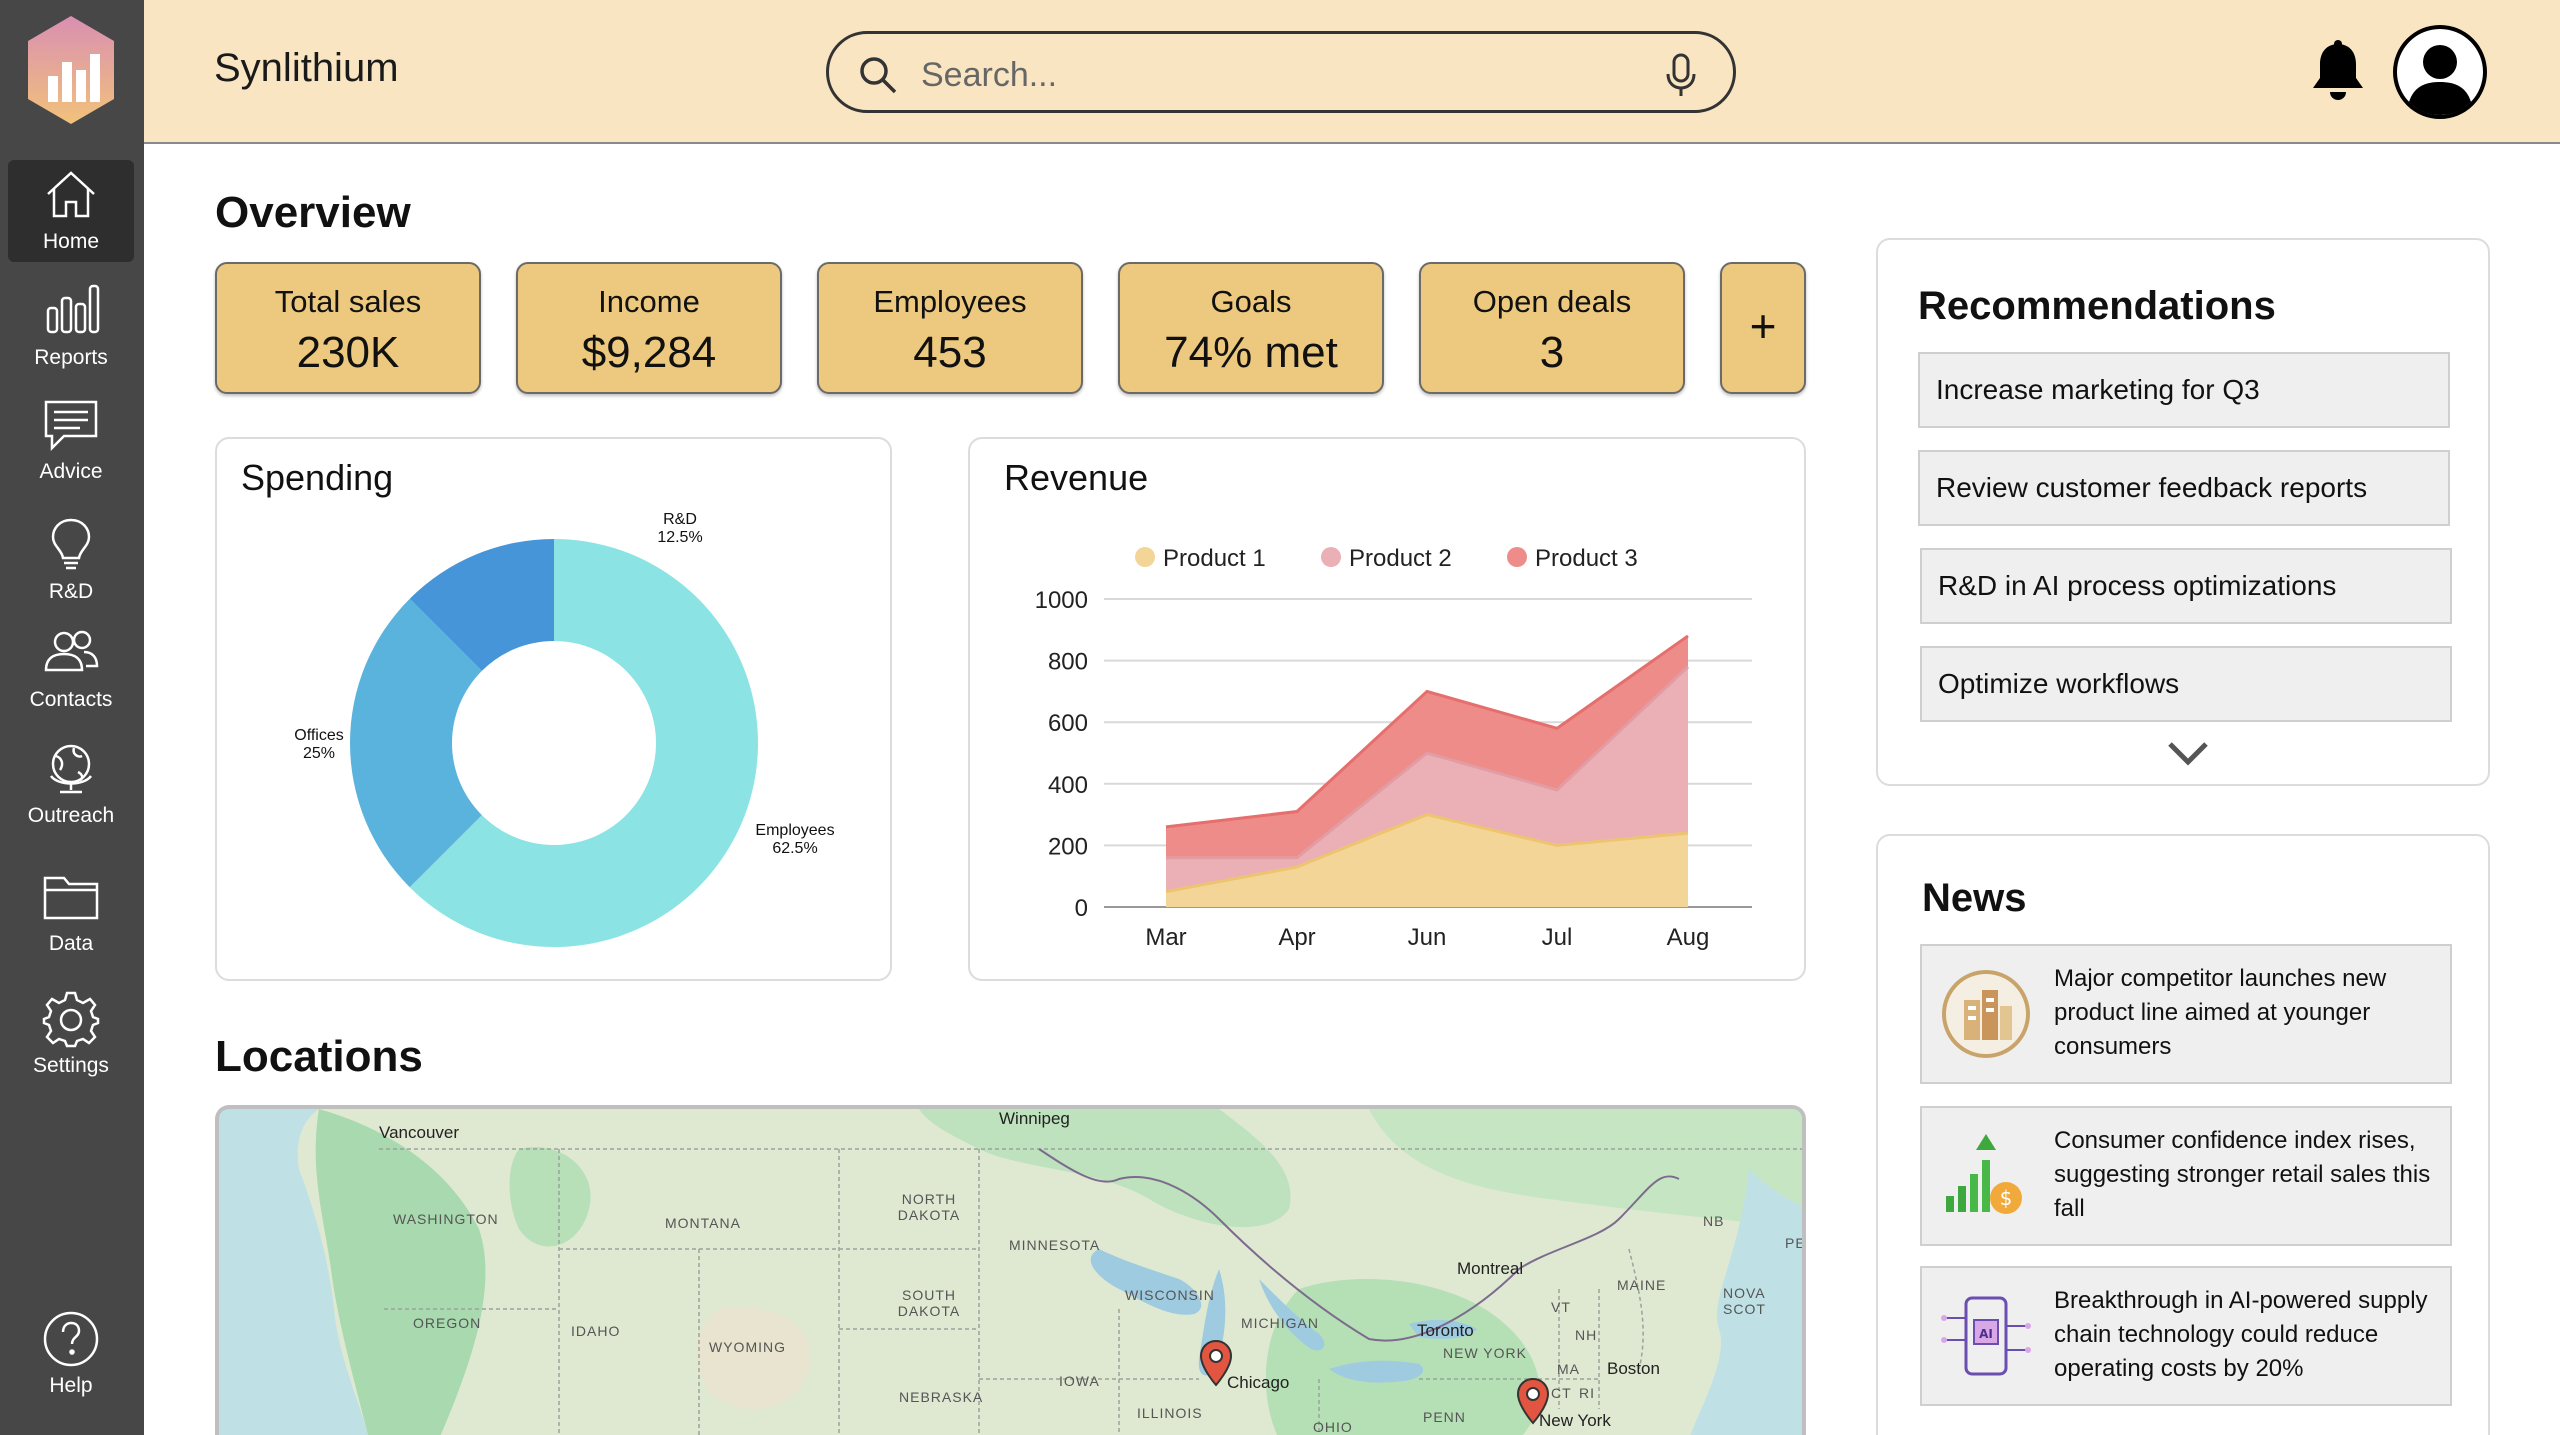 The width and height of the screenshot is (2560, 1435). What do you see at coordinates (71, 441) in the screenshot?
I see `sidebar-item-advice: Advice` at bounding box center [71, 441].